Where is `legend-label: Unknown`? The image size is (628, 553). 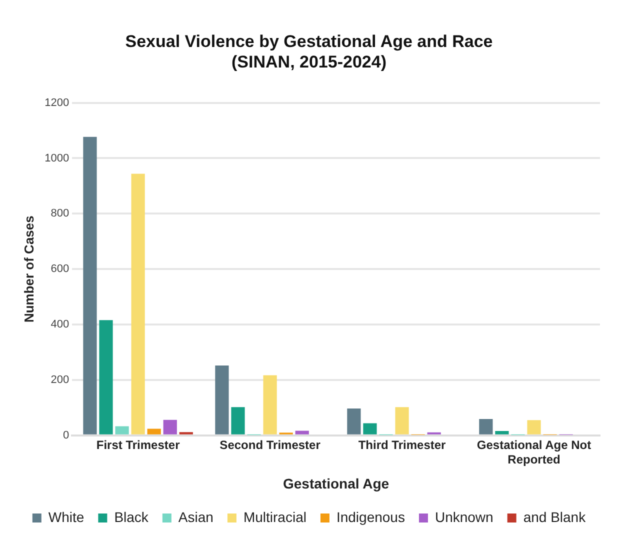
legend-label: Unknown is located at coordinates (464, 516).